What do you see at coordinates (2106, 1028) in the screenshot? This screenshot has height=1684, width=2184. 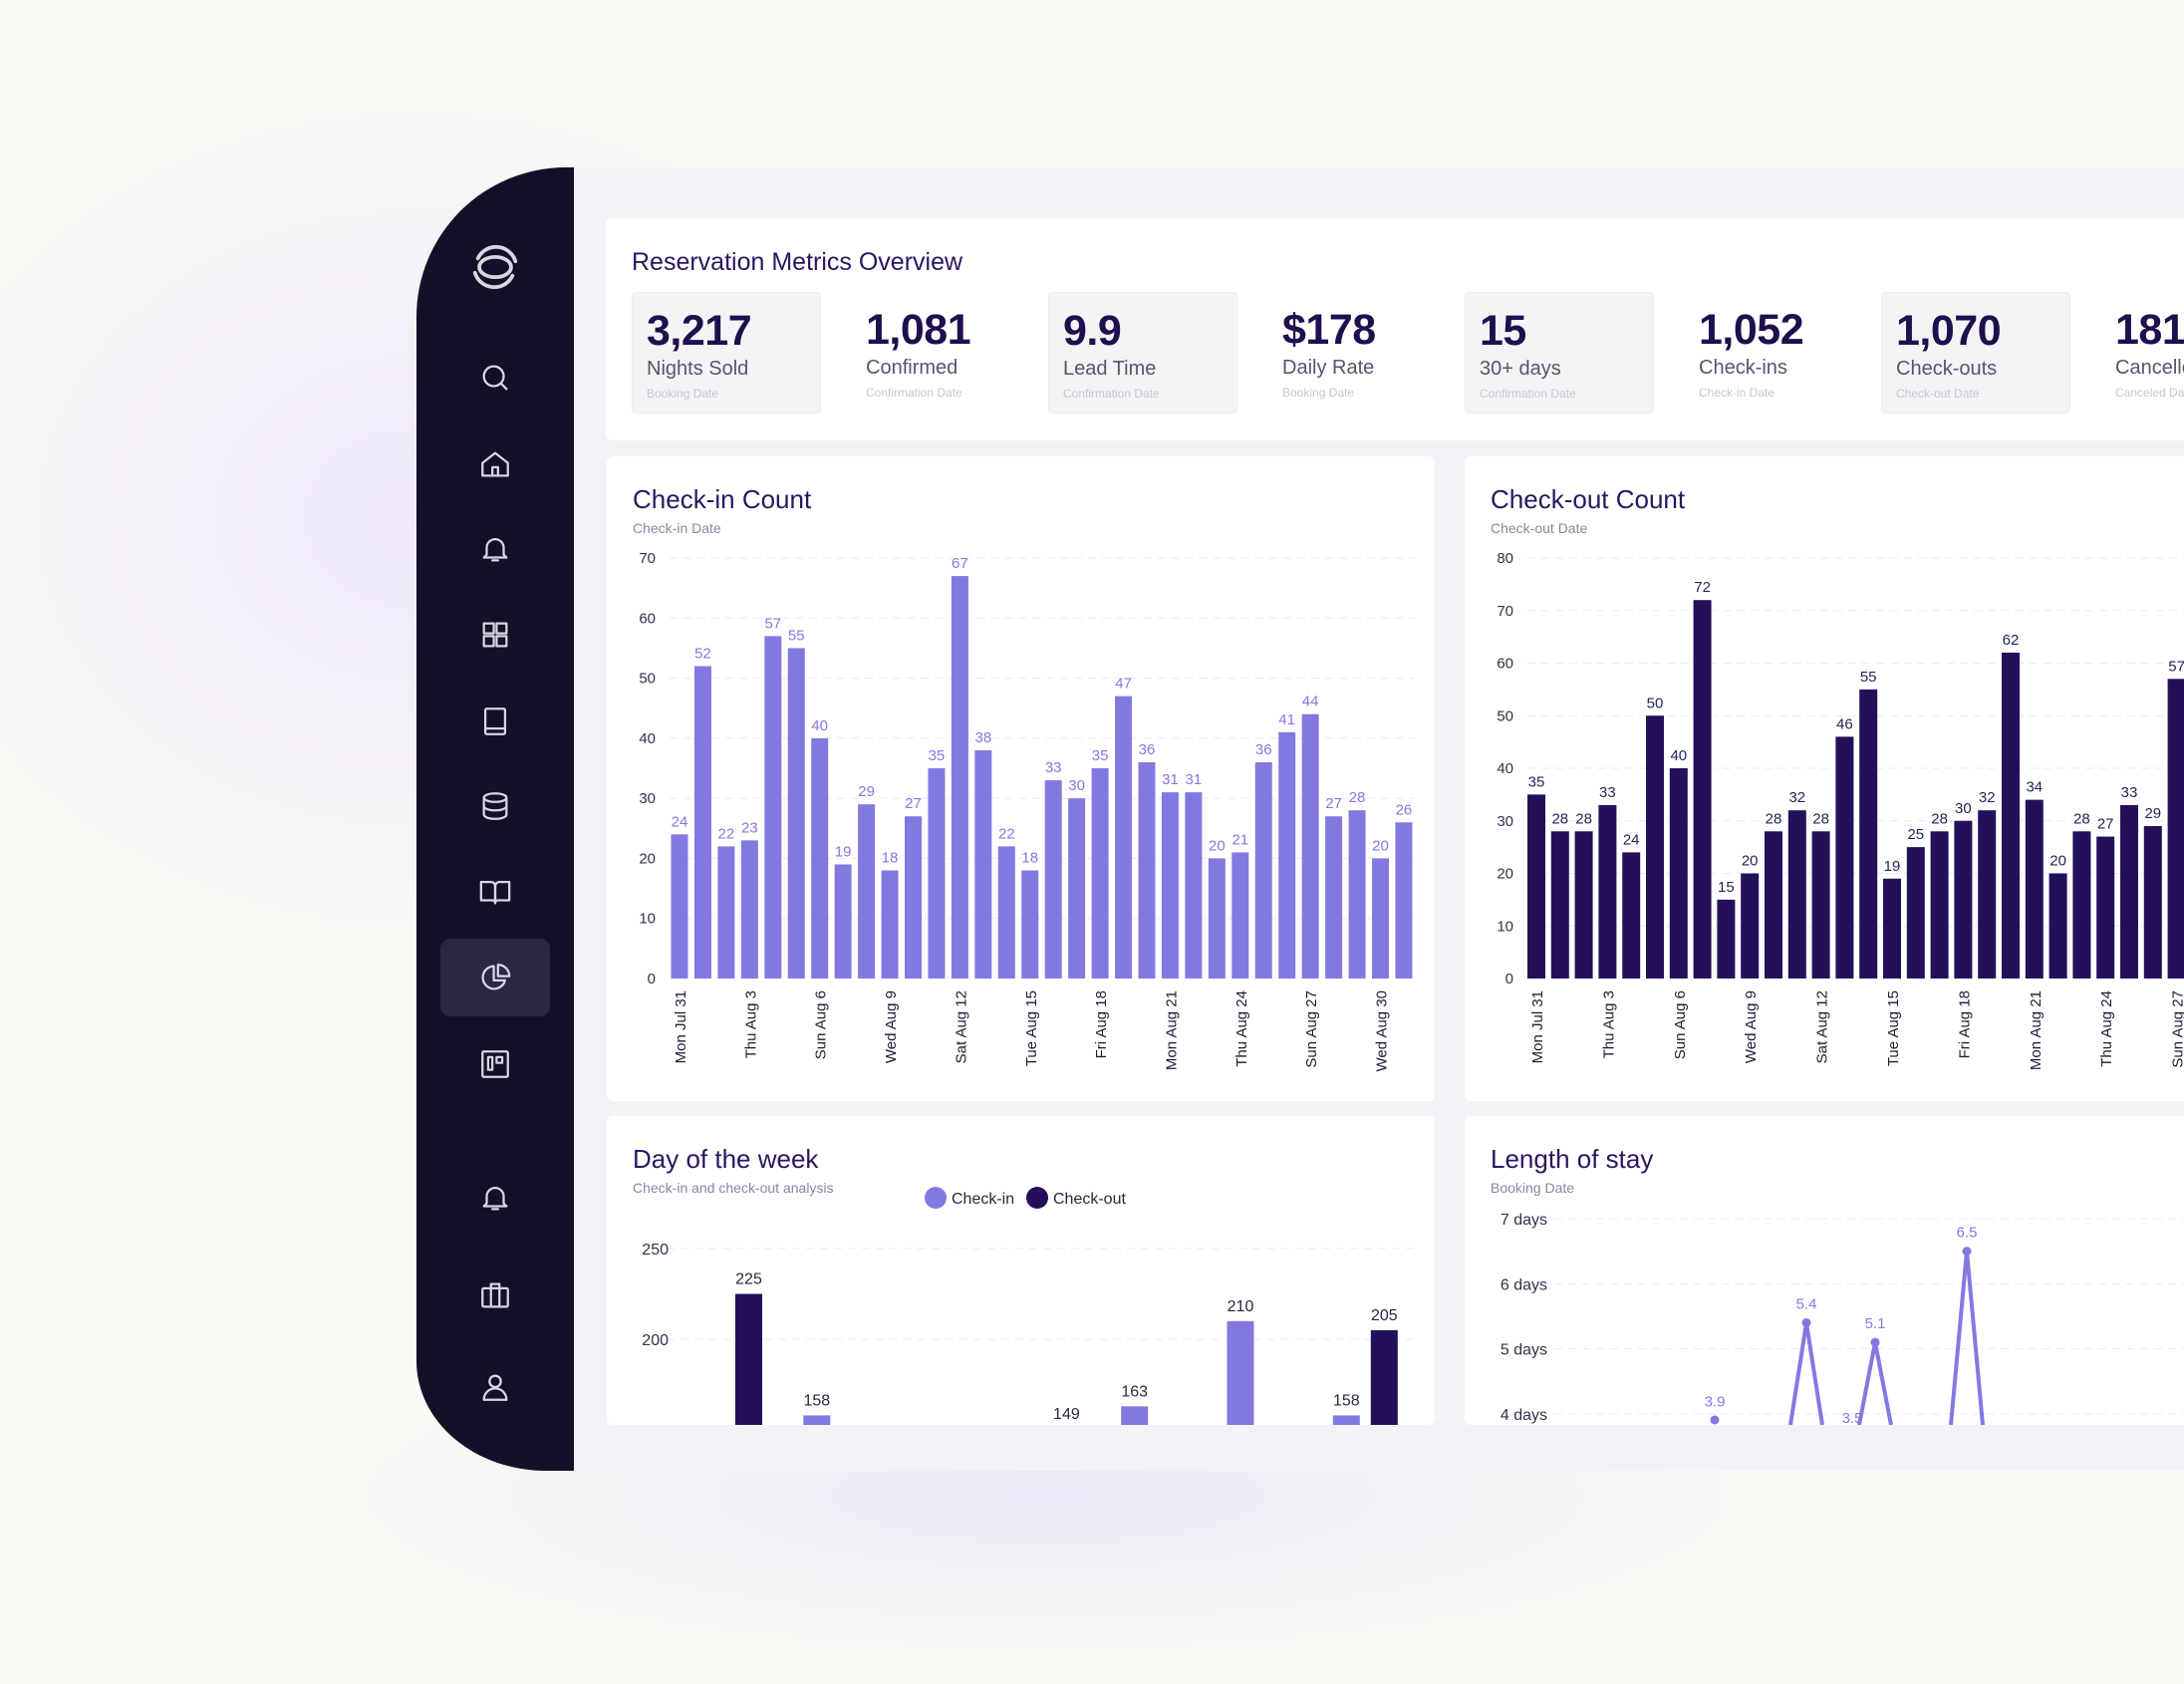 I see `x-tick-label: Thu Aug 24` at bounding box center [2106, 1028].